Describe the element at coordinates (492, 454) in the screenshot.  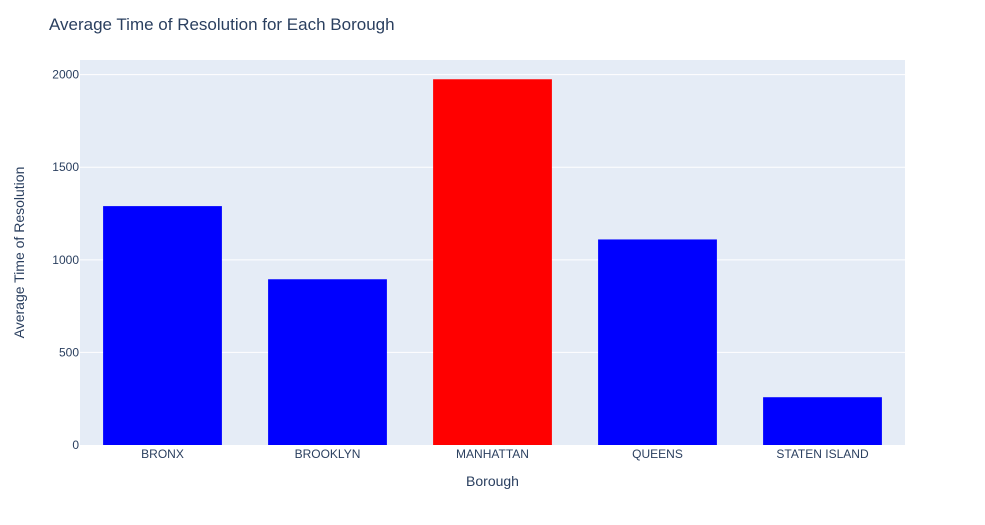
I see `x-tick-label: MANHATTAN` at that location.